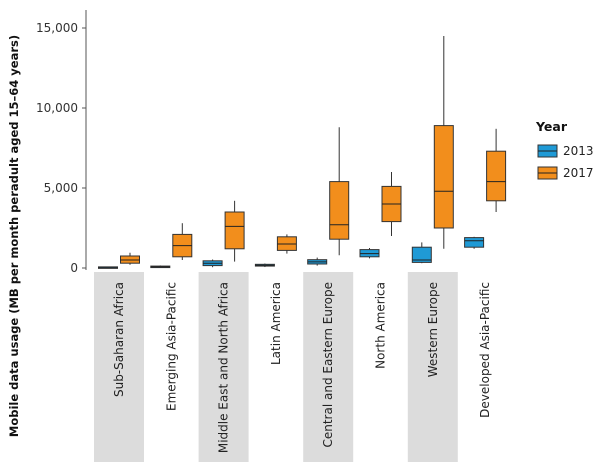 This screenshot has height=475, width=600. What do you see at coordinates (74, 268) in the screenshot?
I see `y-tick-label: 0` at bounding box center [74, 268].